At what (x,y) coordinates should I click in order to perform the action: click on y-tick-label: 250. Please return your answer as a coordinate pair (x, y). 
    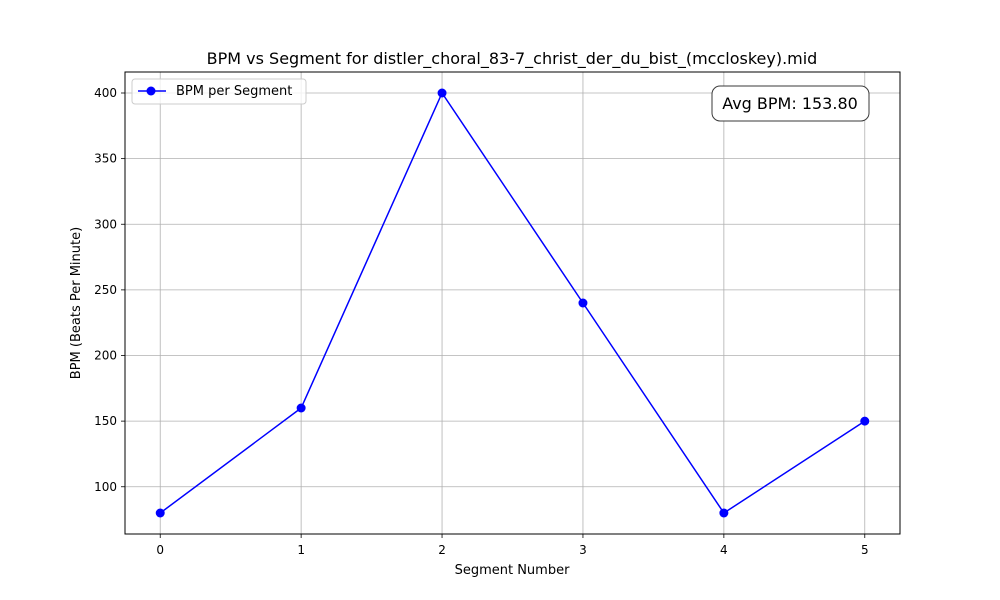
    Looking at the image, I should click on (105, 290).